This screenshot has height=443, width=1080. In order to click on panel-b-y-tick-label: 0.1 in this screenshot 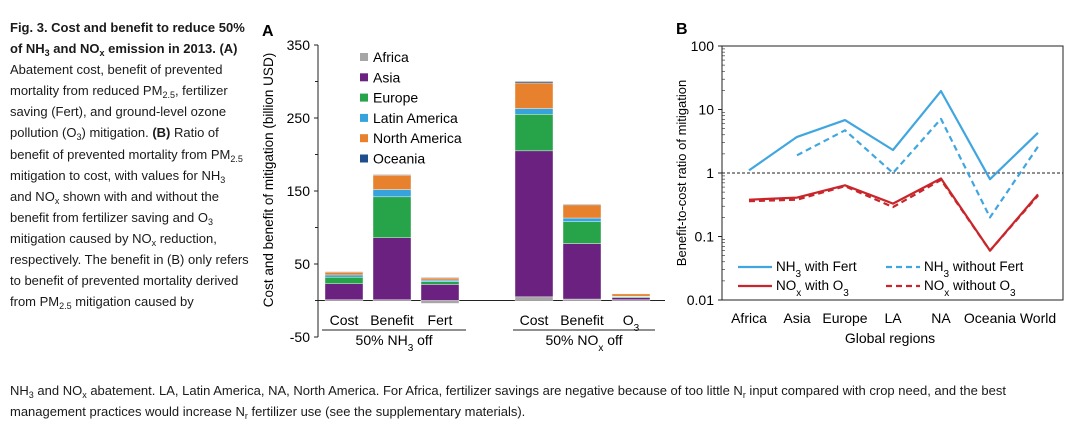, I will do `click(705, 237)`.